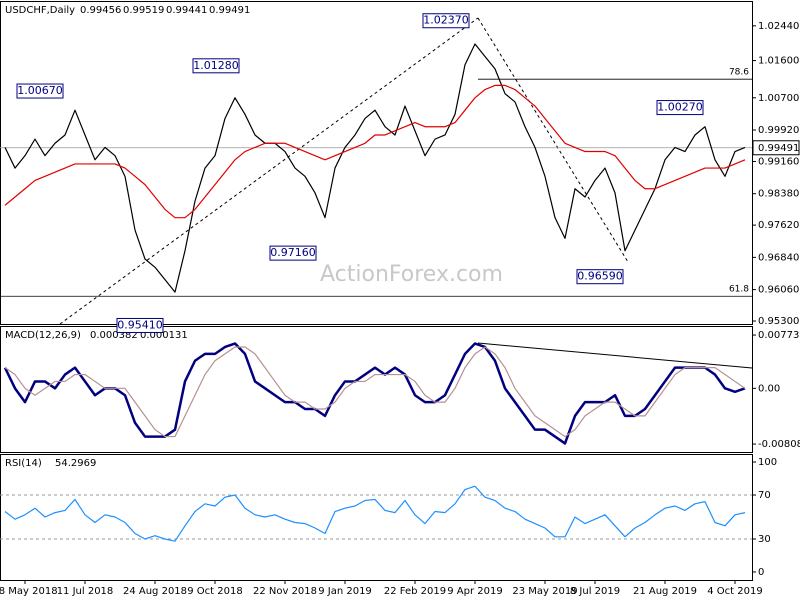 The height and width of the screenshot is (600, 800). What do you see at coordinates (474, 591) in the screenshot?
I see `x-tick-label: 9 Apr 2019` at bounding box center [474, 591].